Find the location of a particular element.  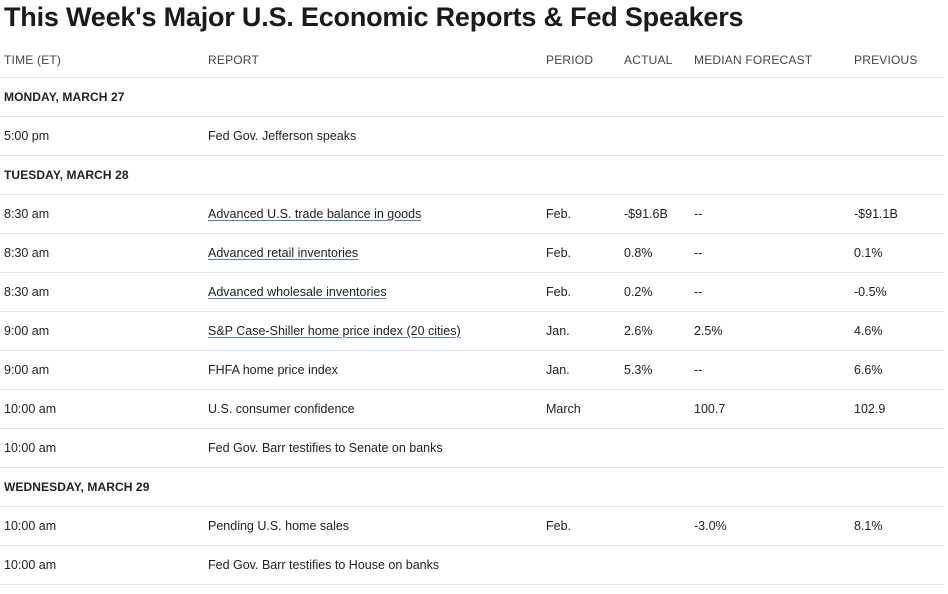

report-cell: U.S. consumer confidence is located at coordinates (373, 409).